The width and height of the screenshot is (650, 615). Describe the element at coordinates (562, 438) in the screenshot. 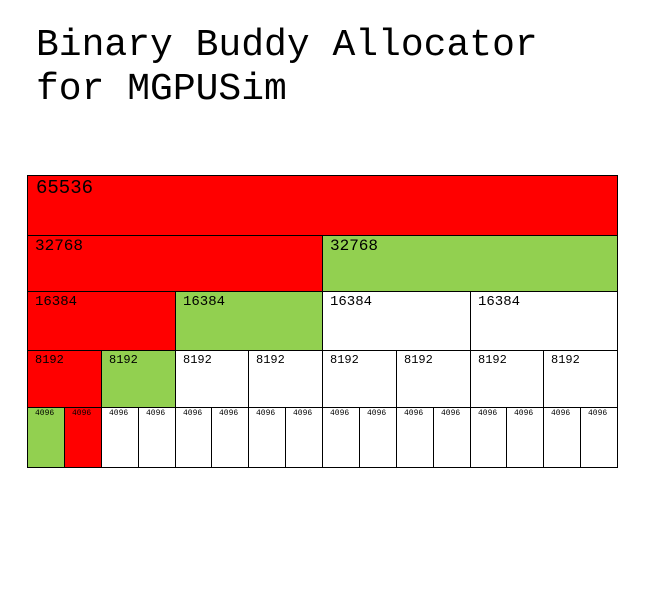

I see `block-4096-15: 4096` at that location.